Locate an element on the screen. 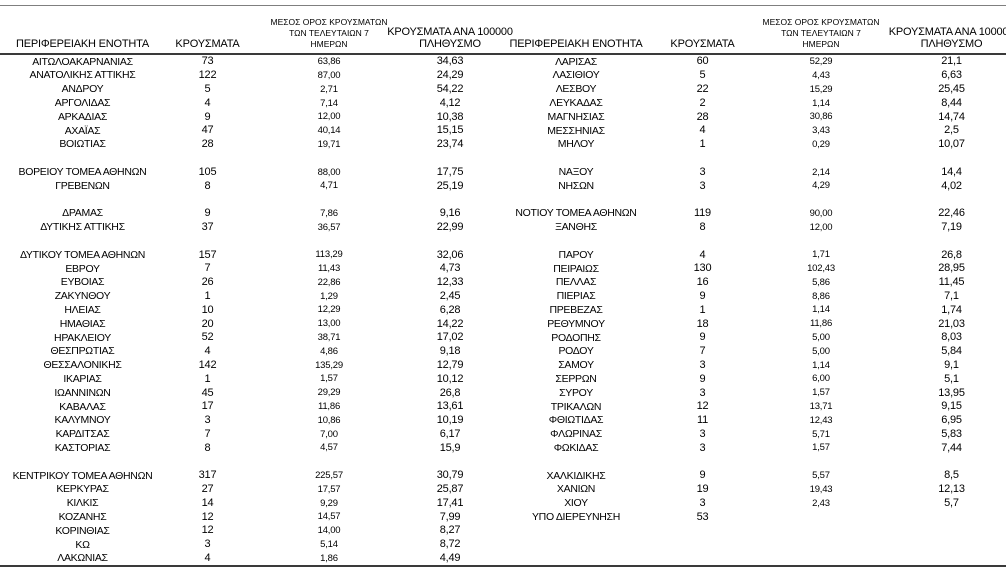 Image resolution: width=1006 pixels, height=575 pixels. right-avg7-cell: 4,29 is located at coordinates (821, 186).